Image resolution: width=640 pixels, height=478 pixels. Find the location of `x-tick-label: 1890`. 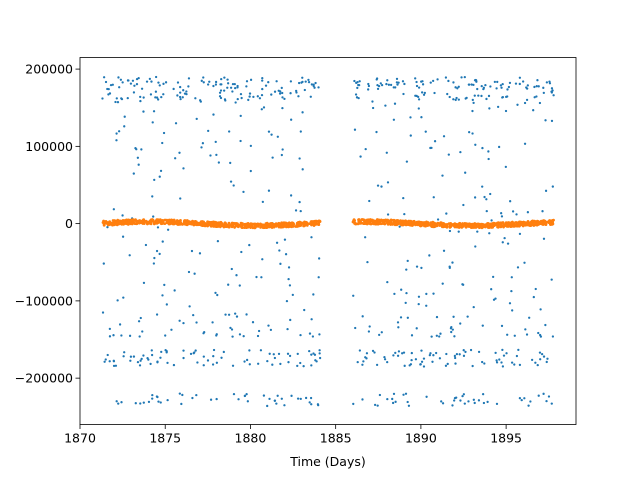

x-tick-label: 1890 is located at coordinates (421, 438).